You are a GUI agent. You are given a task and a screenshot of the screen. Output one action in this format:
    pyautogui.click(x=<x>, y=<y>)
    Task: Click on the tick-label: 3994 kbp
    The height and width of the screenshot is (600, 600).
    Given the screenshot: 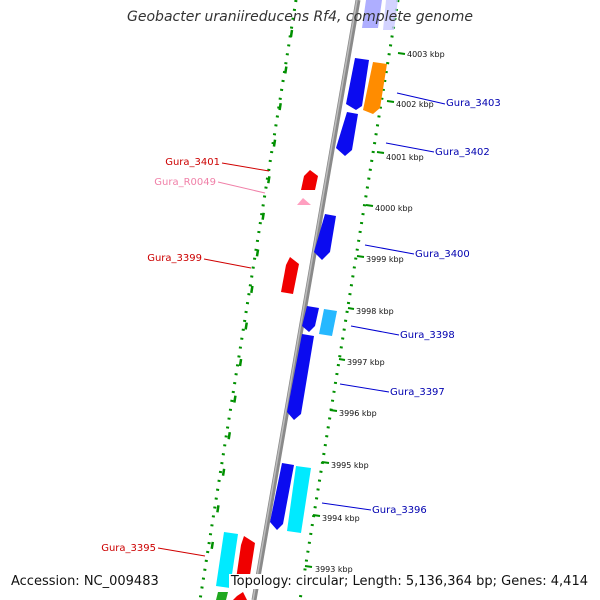 What is the action you would take?
    pyautogui.click(x=341, y=518)
    